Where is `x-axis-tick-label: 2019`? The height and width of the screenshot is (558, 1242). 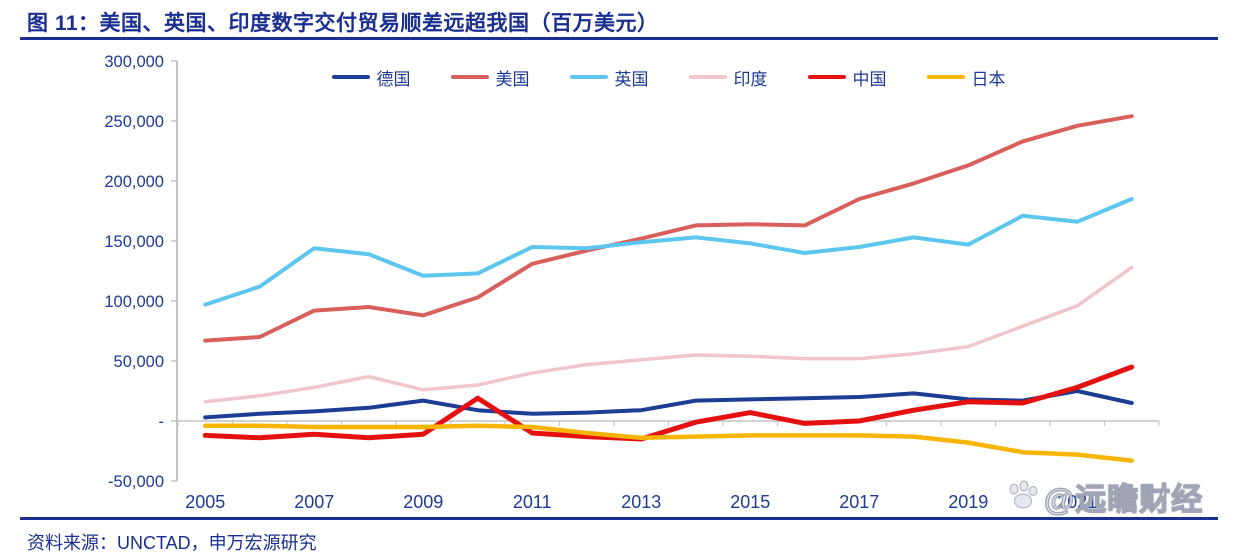 x-axis-tick-label: 2019 is located at coordinates (968, 502).